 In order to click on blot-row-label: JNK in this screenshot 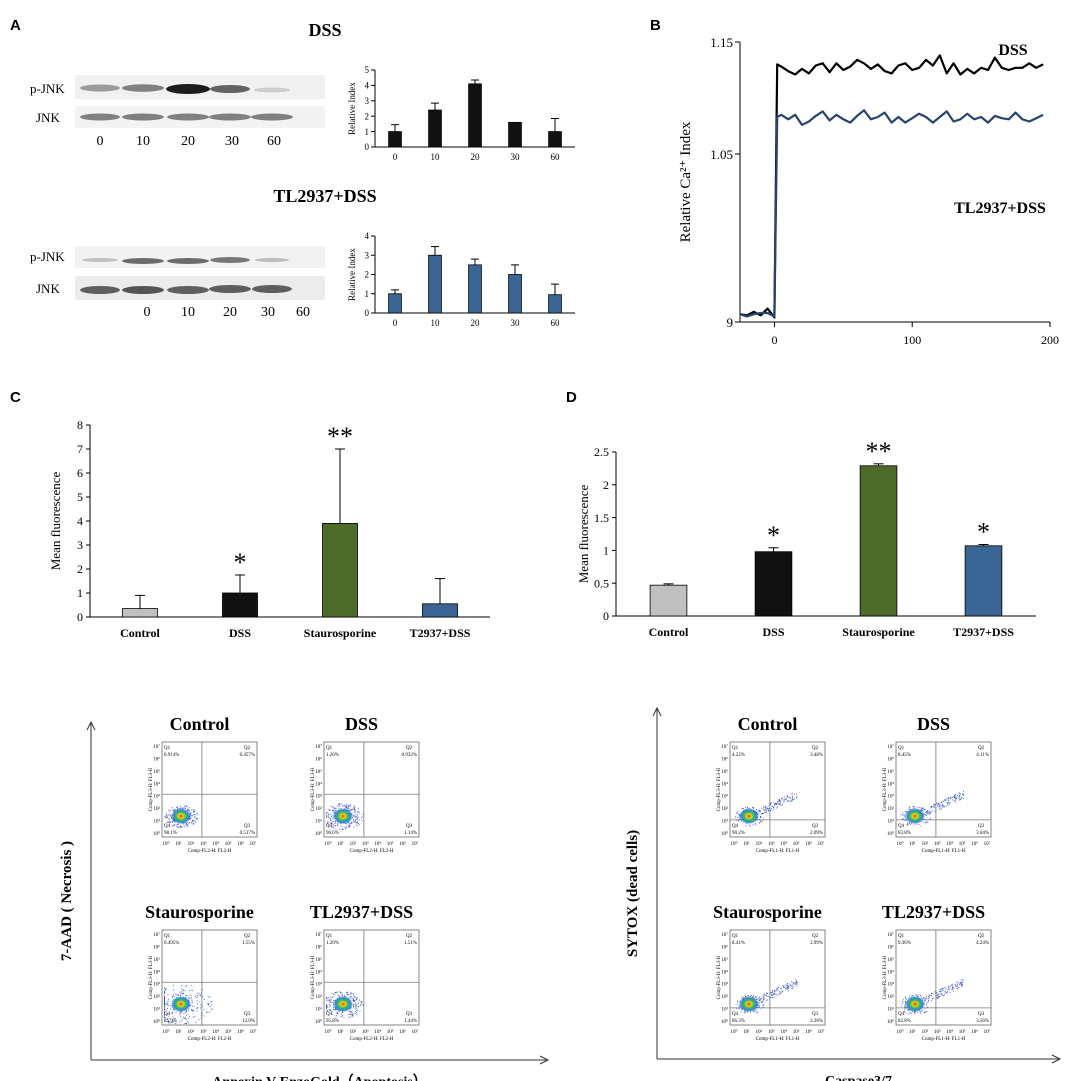, I will do `click(48, 117)`.